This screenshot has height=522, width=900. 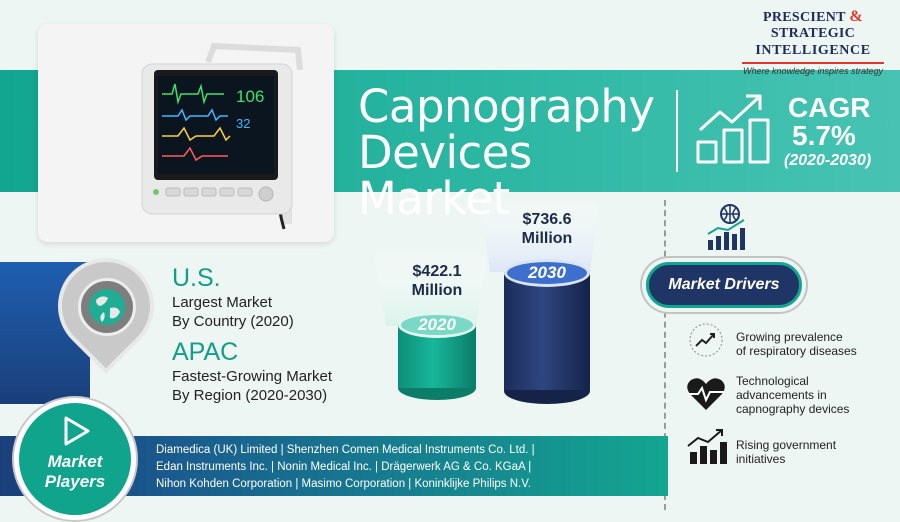 I want to click on cylinder-2020-top, so click(x=437, y=325).